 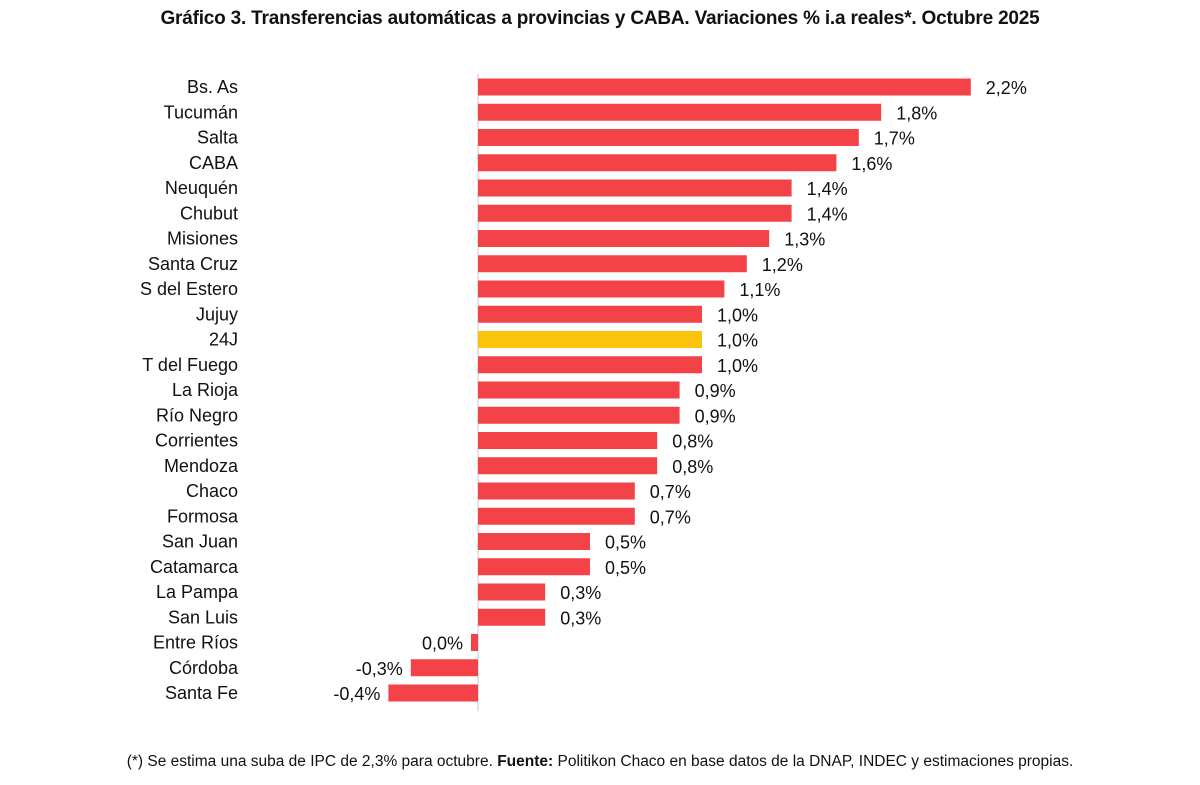 What do you see at coordinates (827, 214) in the screenshot?
I see `value-label-chubut: 1,4%` at bounding box center [827, 214].